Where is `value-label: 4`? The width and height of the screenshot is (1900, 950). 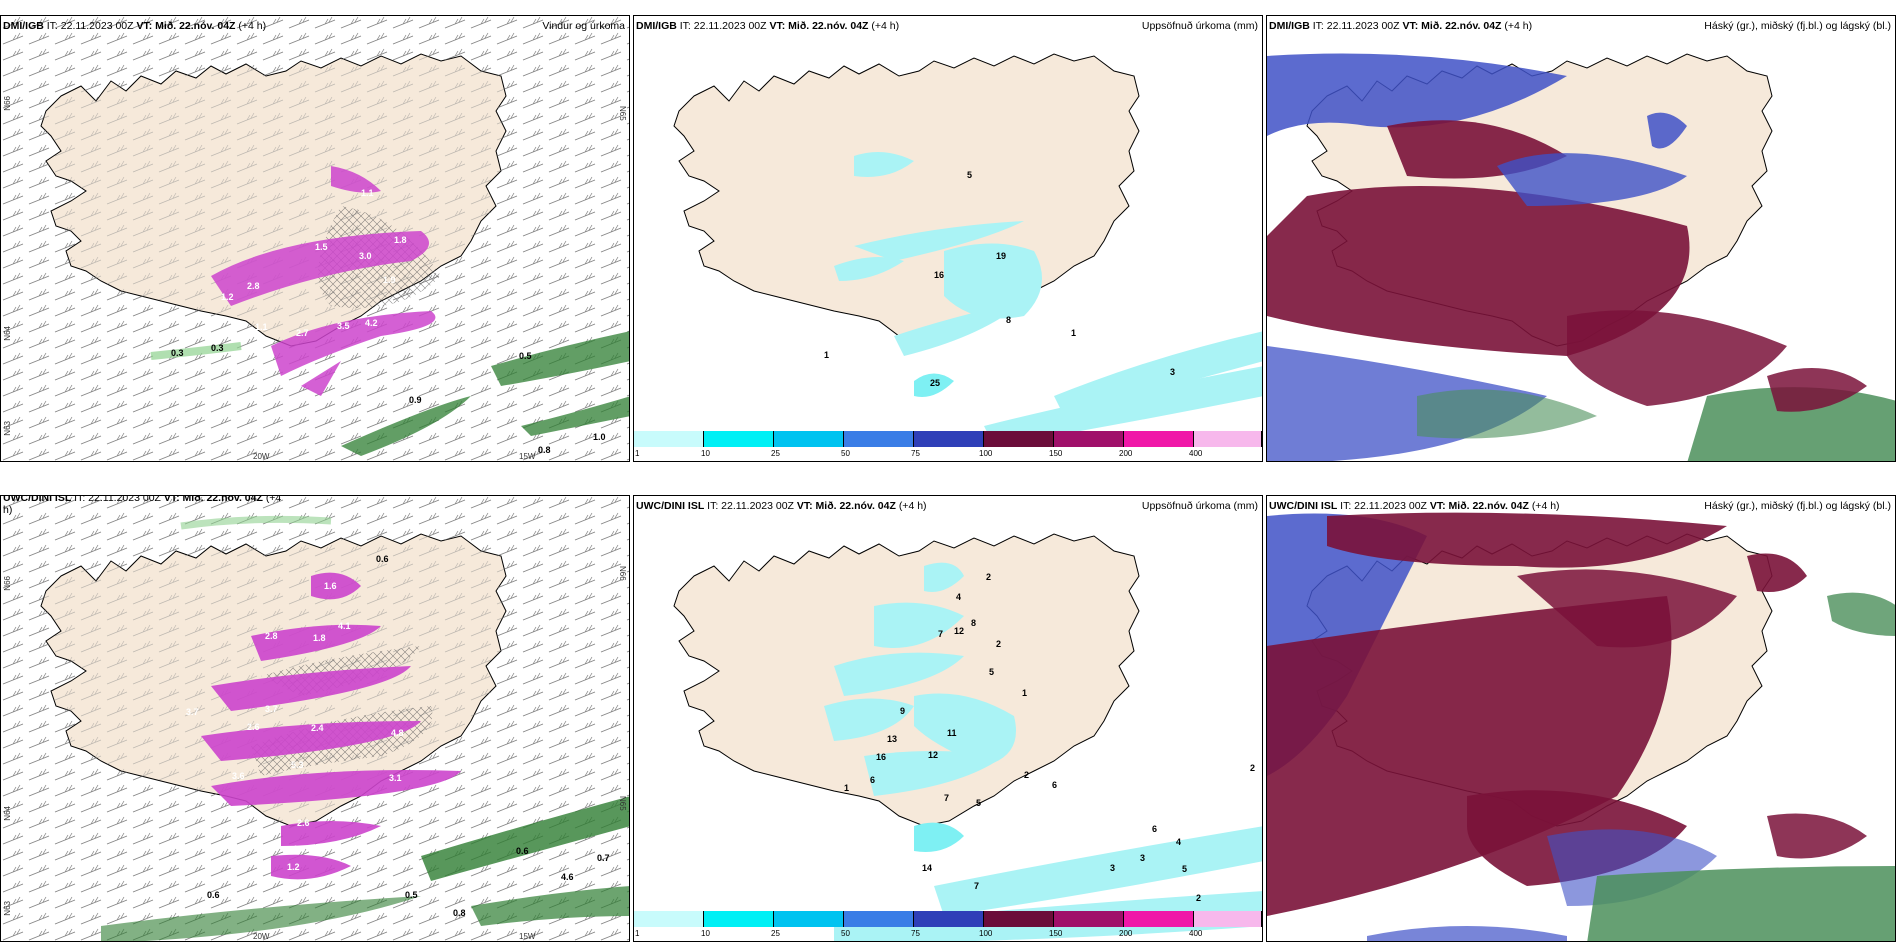 value-label: 4 is located at coordinates (1178, 842).